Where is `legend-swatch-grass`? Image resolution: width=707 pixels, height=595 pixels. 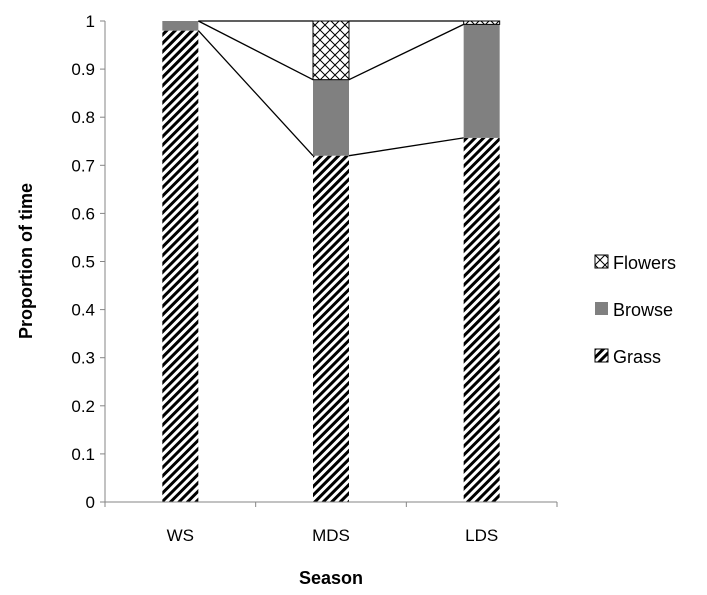 legend-swatch-grass is located at coordinates (601, 355).